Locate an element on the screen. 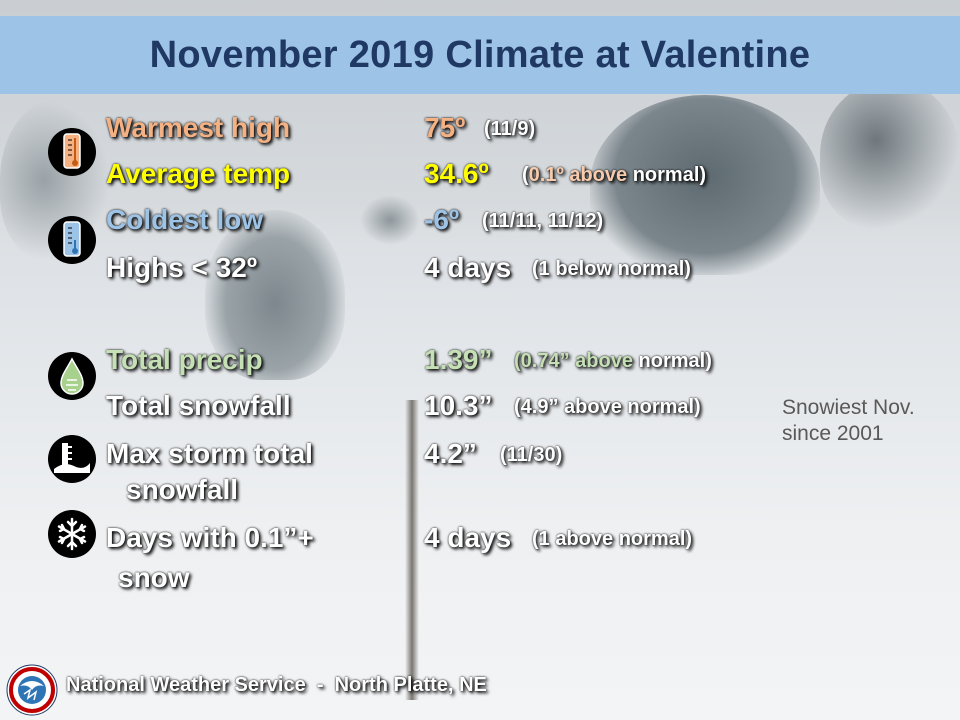  average-temp-value: 34.6º is located at coordinates (456, 173).